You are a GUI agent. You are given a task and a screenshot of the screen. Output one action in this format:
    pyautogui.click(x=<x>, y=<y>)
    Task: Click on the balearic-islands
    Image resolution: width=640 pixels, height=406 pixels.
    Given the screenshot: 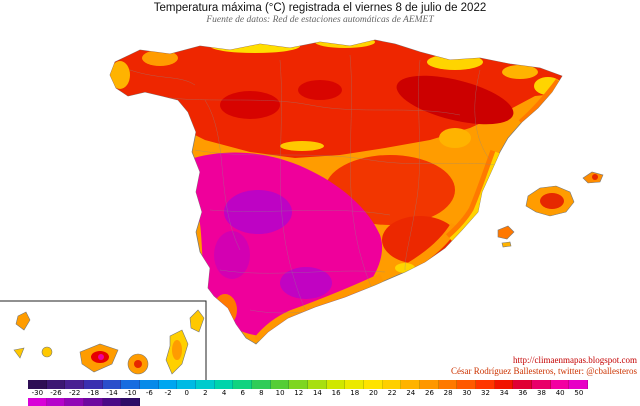 What is the action you would take?
    pyautogui.click(x=550, y=209)
    